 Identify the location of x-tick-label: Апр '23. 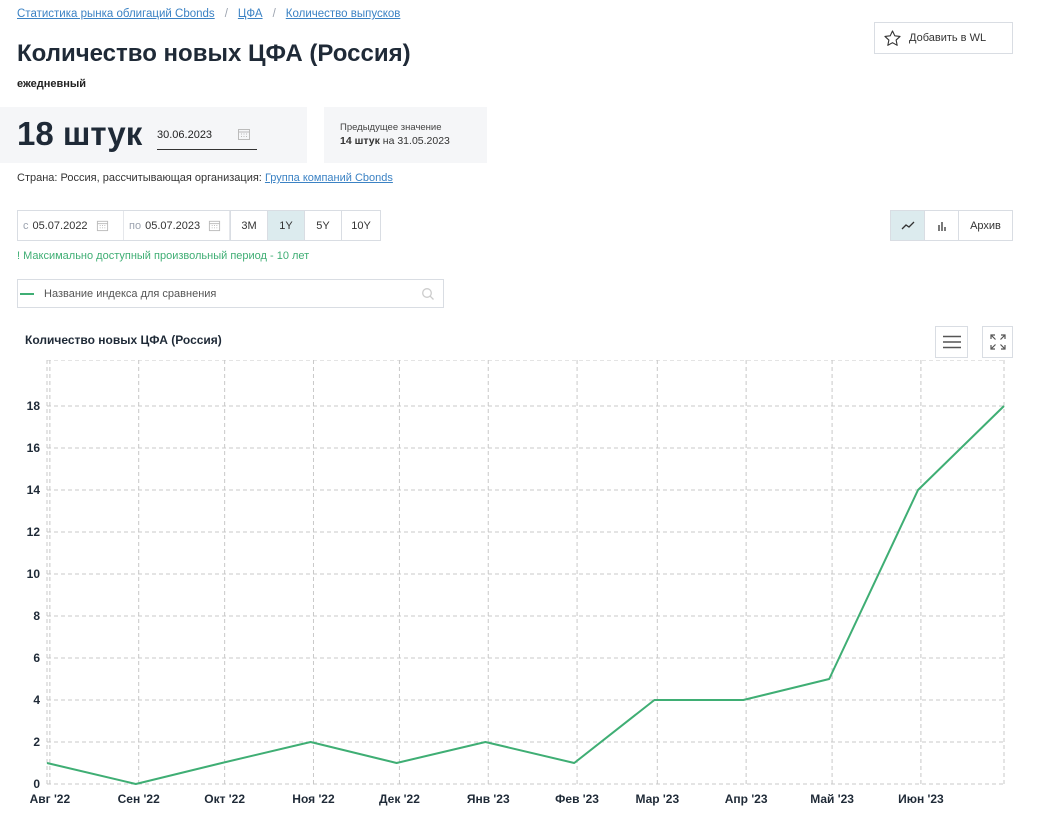
(746, 799).